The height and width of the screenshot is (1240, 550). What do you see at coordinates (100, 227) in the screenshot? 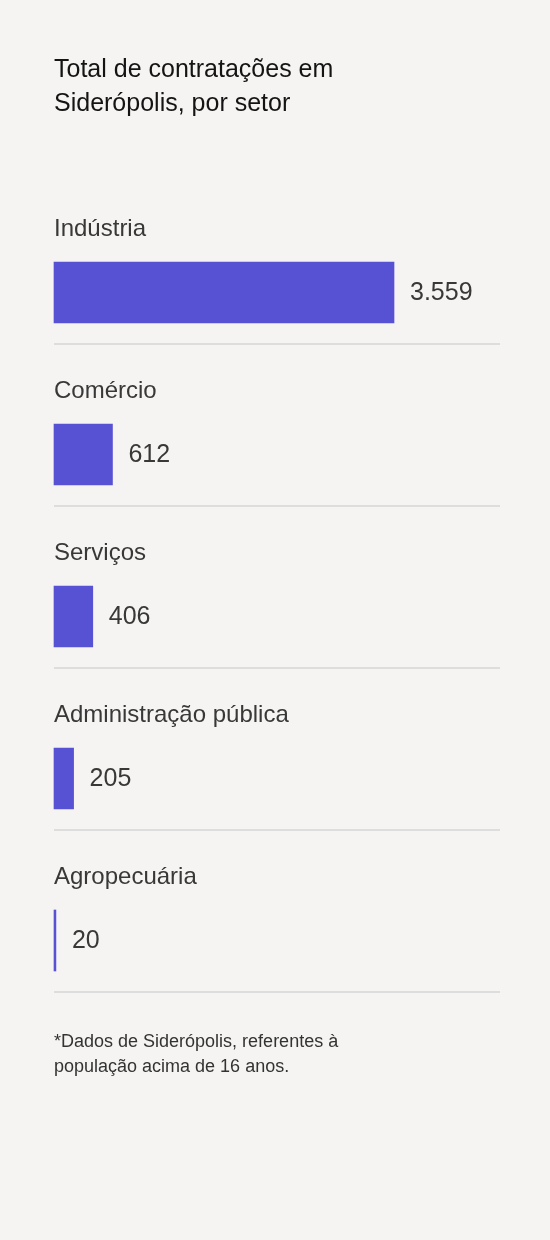
I see `y-tick-label: Indústria` at bounding box center [100, 227].